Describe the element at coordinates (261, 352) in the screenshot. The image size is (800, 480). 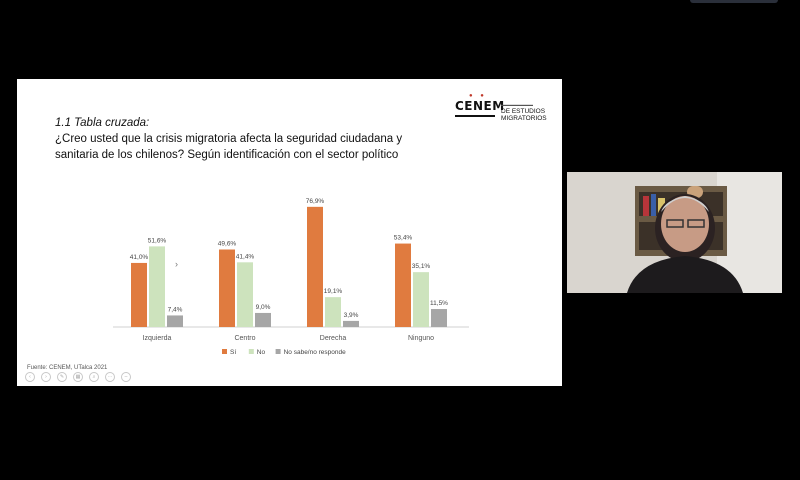
I see `legend-label-1: No` at that location.